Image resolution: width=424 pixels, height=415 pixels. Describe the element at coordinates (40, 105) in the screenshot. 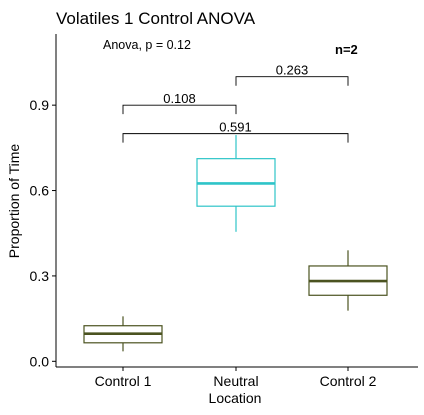

I see `y-tick-label: 0.9` at that location.